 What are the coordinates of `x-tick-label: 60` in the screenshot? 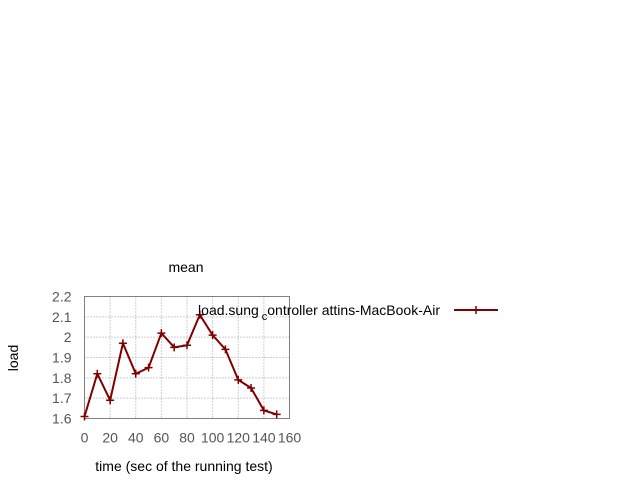 It's located at (162, 438).